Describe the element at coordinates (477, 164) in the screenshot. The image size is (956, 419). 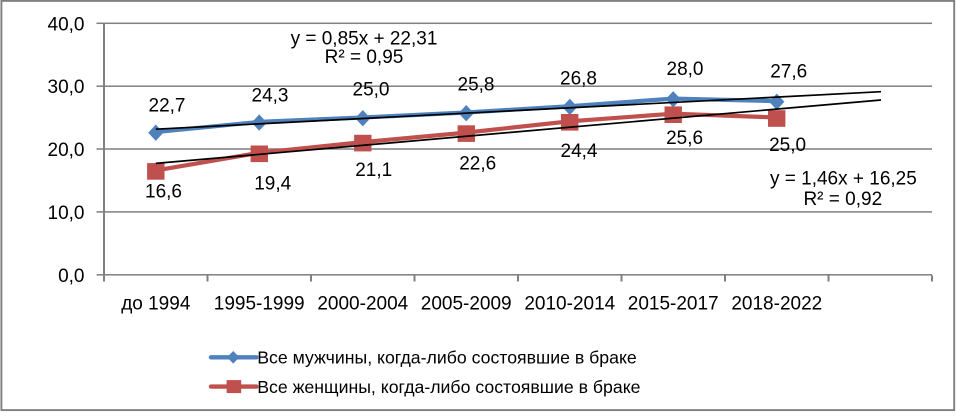
I see `svg-text: 22,6` at that location.